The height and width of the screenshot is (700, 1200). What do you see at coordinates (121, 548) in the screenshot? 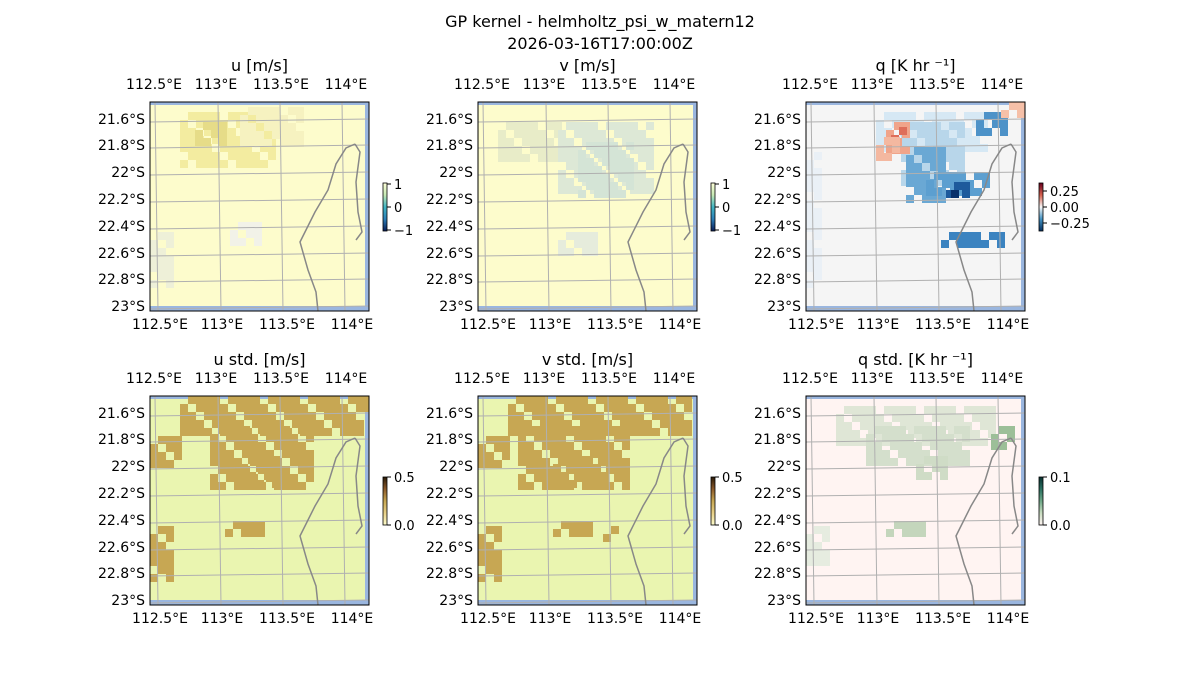
I see `lat-label: 22.6°S` at bounding box center [121, 548].